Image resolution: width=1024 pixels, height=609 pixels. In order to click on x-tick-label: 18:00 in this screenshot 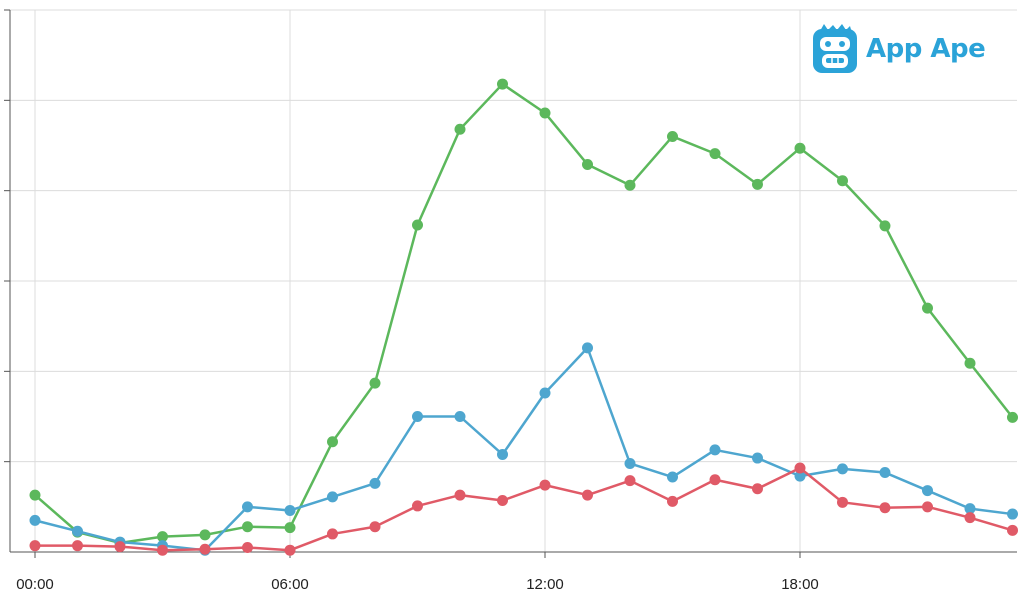, I will do `click(800, 584)`.